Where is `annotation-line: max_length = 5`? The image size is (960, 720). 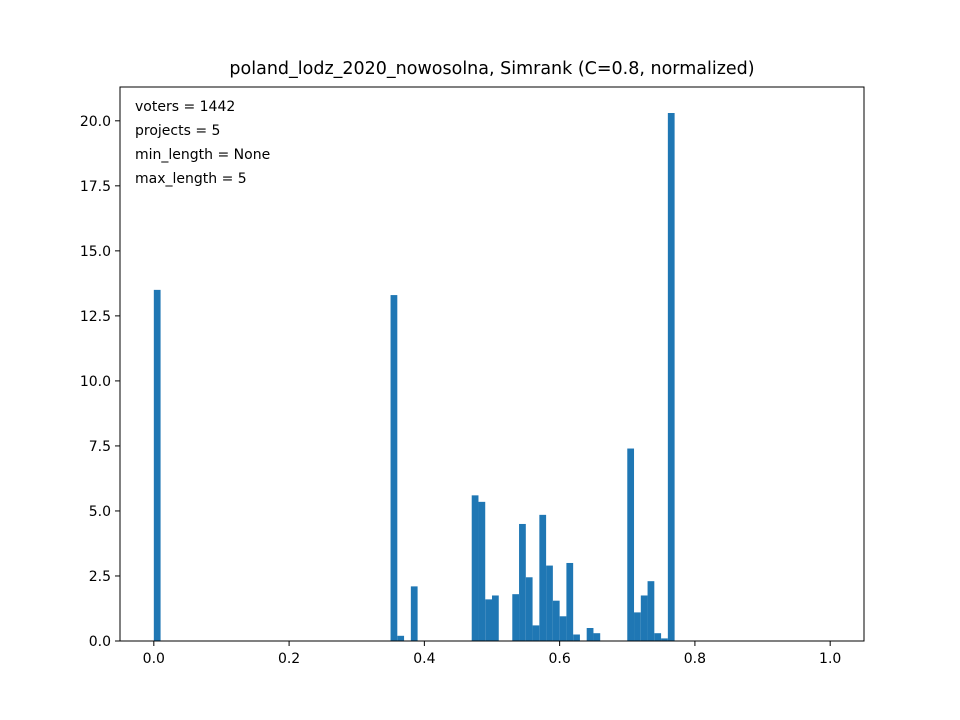 annotation-line: max_length = 5 is located at coordinates (191, 179).